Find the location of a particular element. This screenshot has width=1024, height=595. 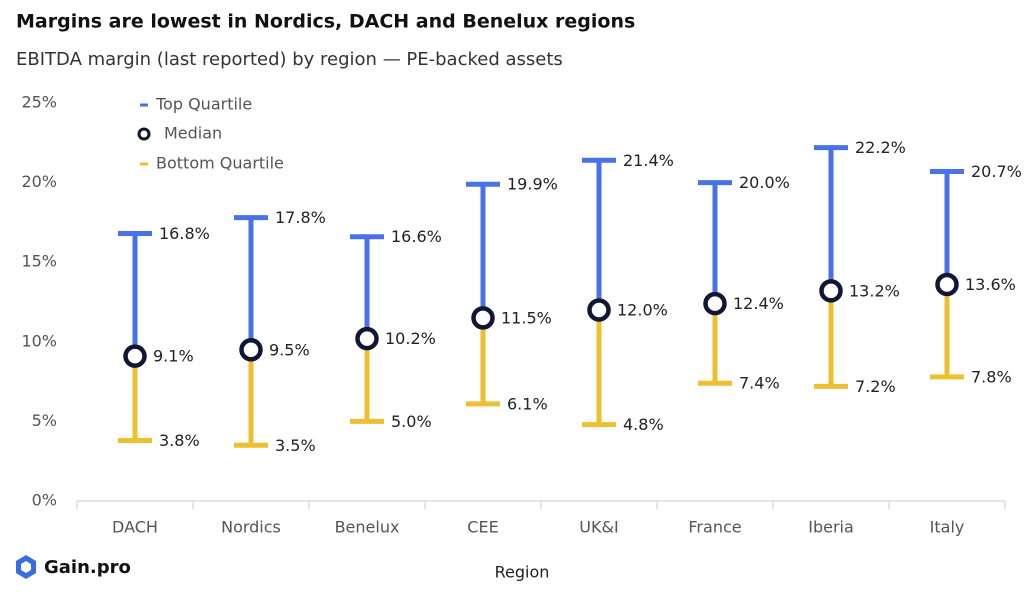

logo: Gain.pro is located at coordinates (73, 567).